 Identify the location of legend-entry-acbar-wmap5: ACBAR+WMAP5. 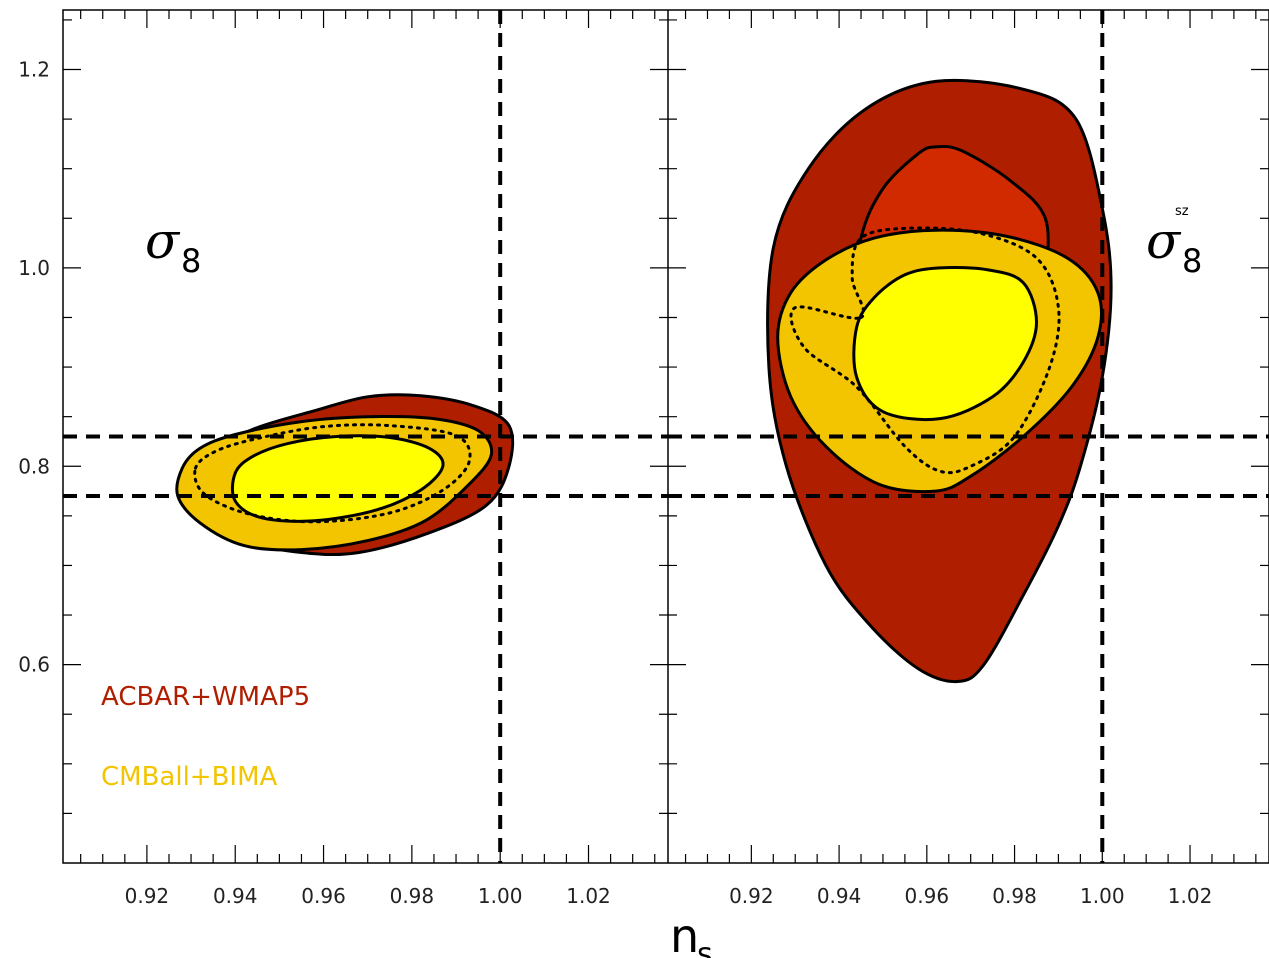
(205, 697).